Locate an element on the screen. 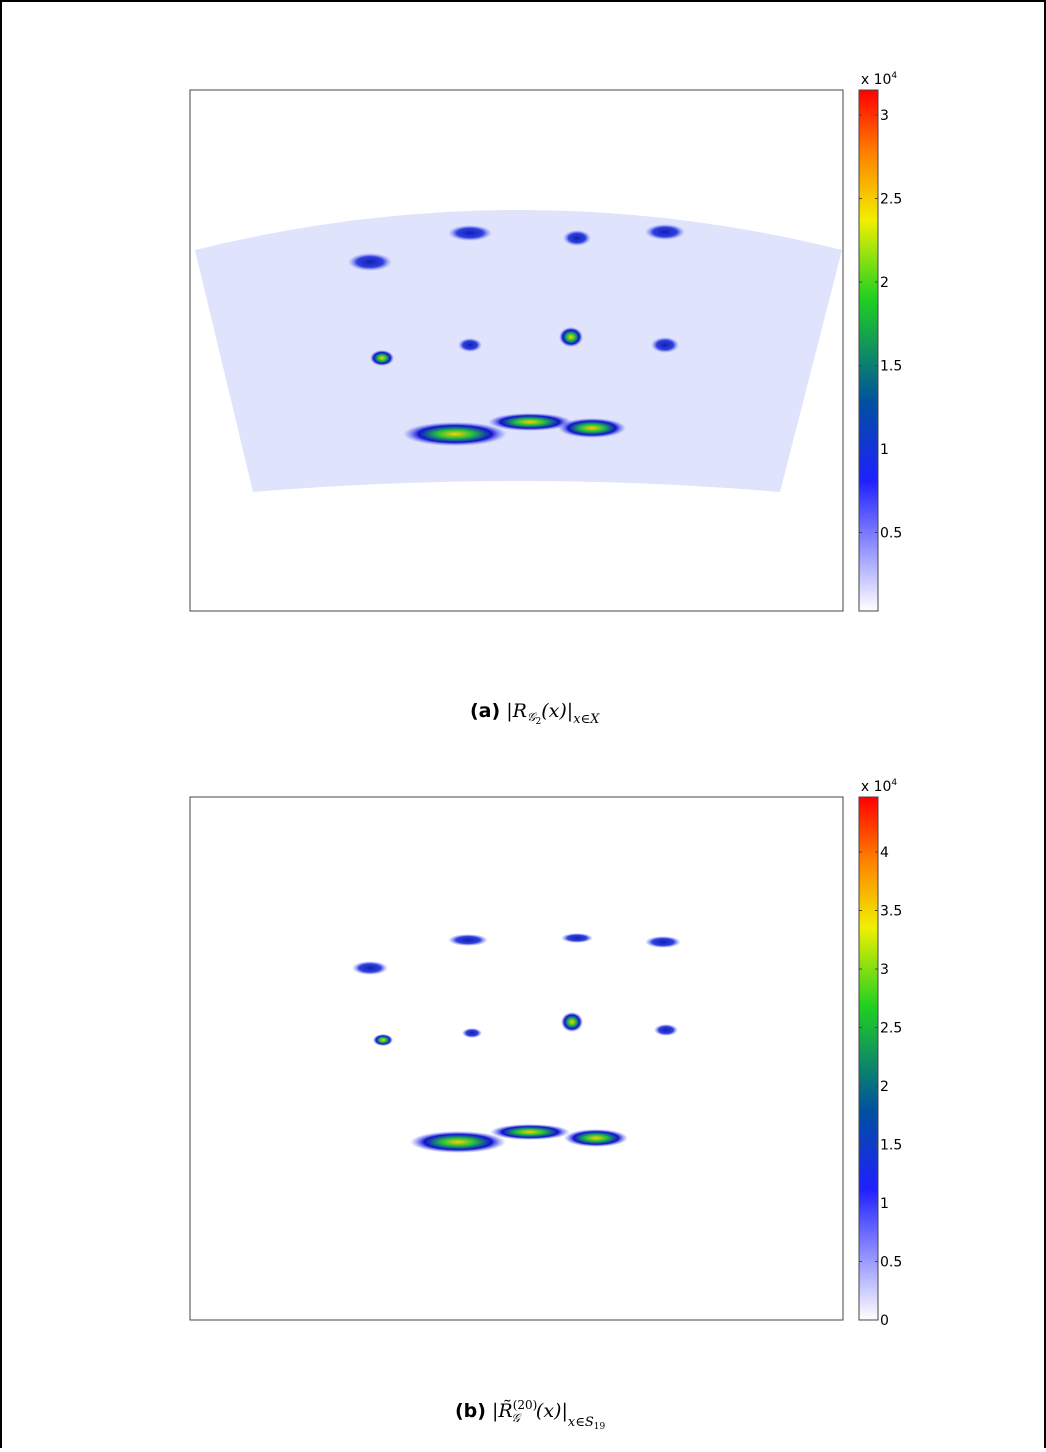  caption-label: (a) is located at coordinates (485, 711).